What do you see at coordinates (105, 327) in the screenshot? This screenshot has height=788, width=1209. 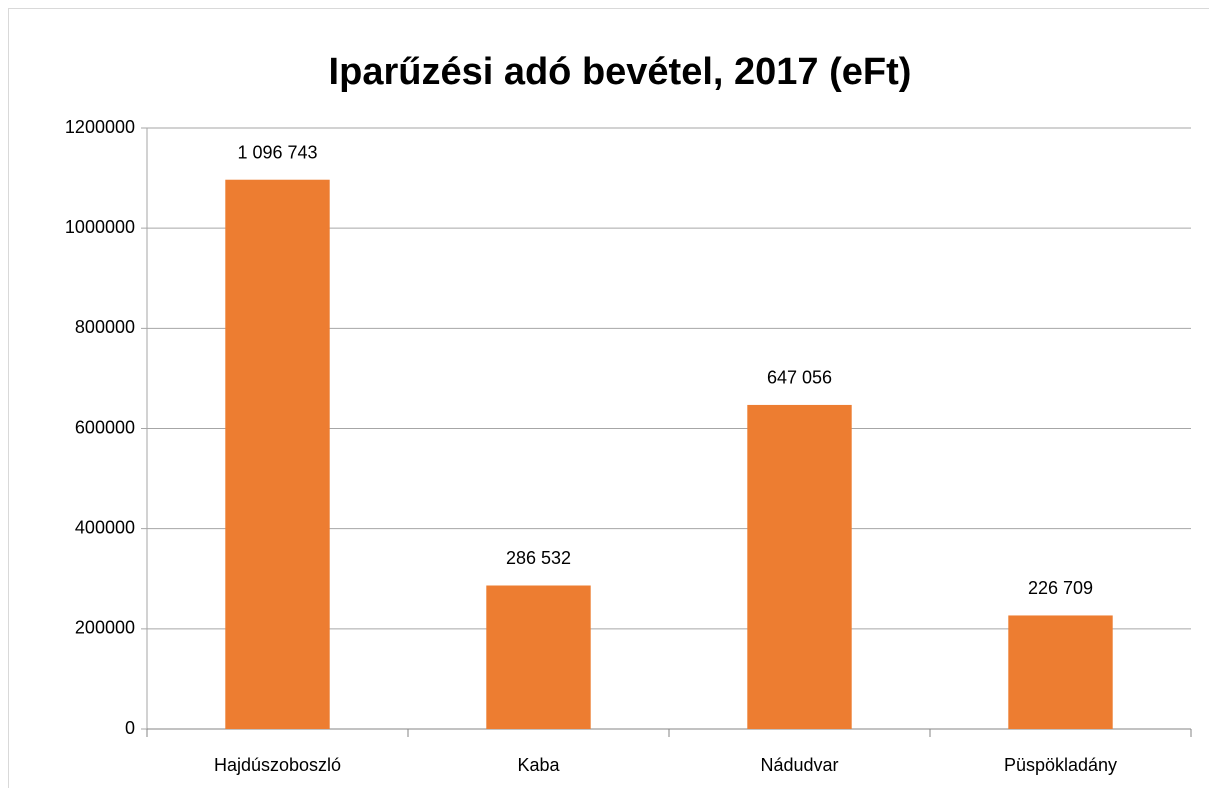 I see `y-tick-label: 800000` at bounding box center [105, 327].